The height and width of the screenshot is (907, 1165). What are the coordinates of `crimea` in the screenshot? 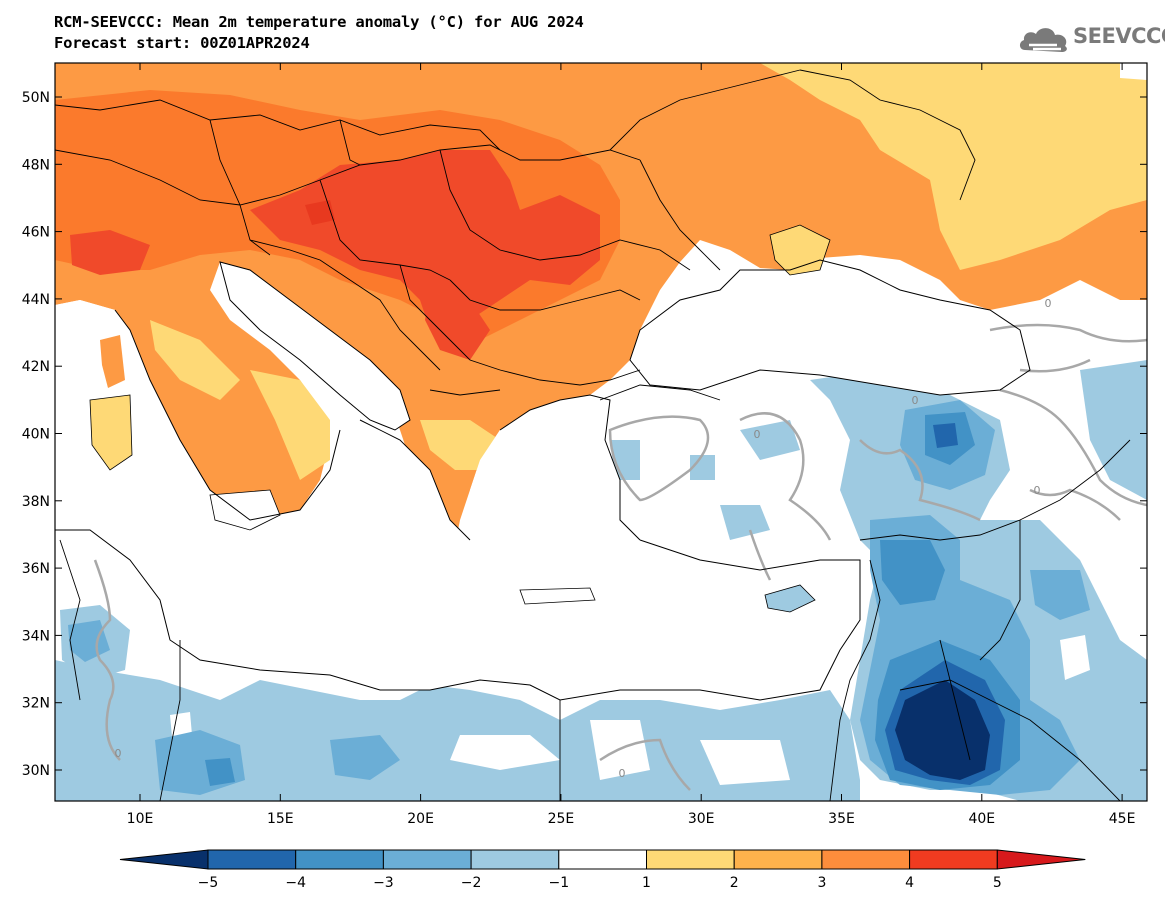 It's located at (800, 250).